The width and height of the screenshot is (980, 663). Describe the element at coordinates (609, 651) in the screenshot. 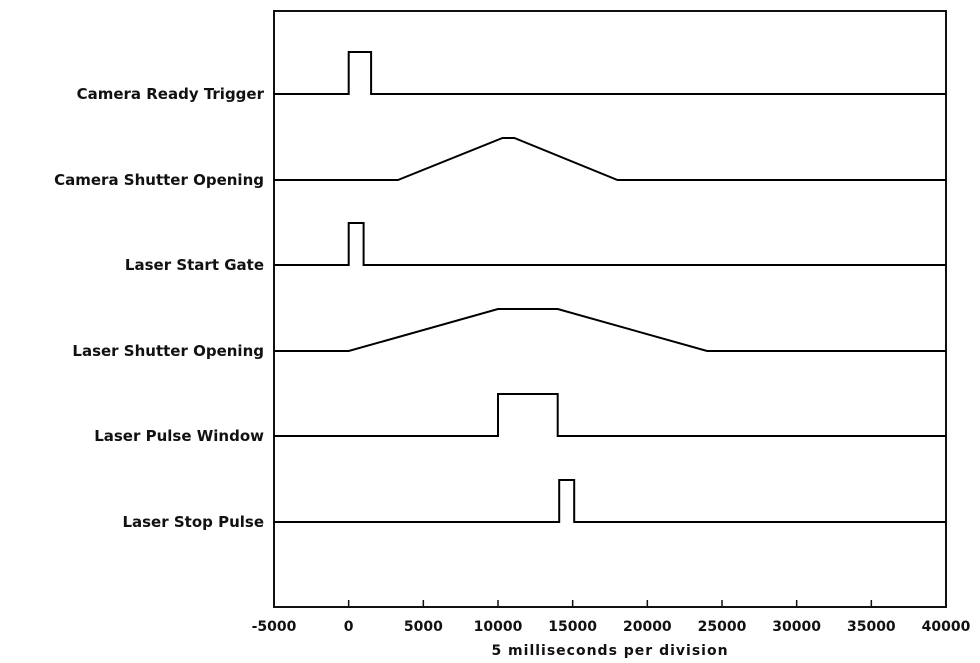

I see `x-axis-label: 5 milliseconds per division` at that location.